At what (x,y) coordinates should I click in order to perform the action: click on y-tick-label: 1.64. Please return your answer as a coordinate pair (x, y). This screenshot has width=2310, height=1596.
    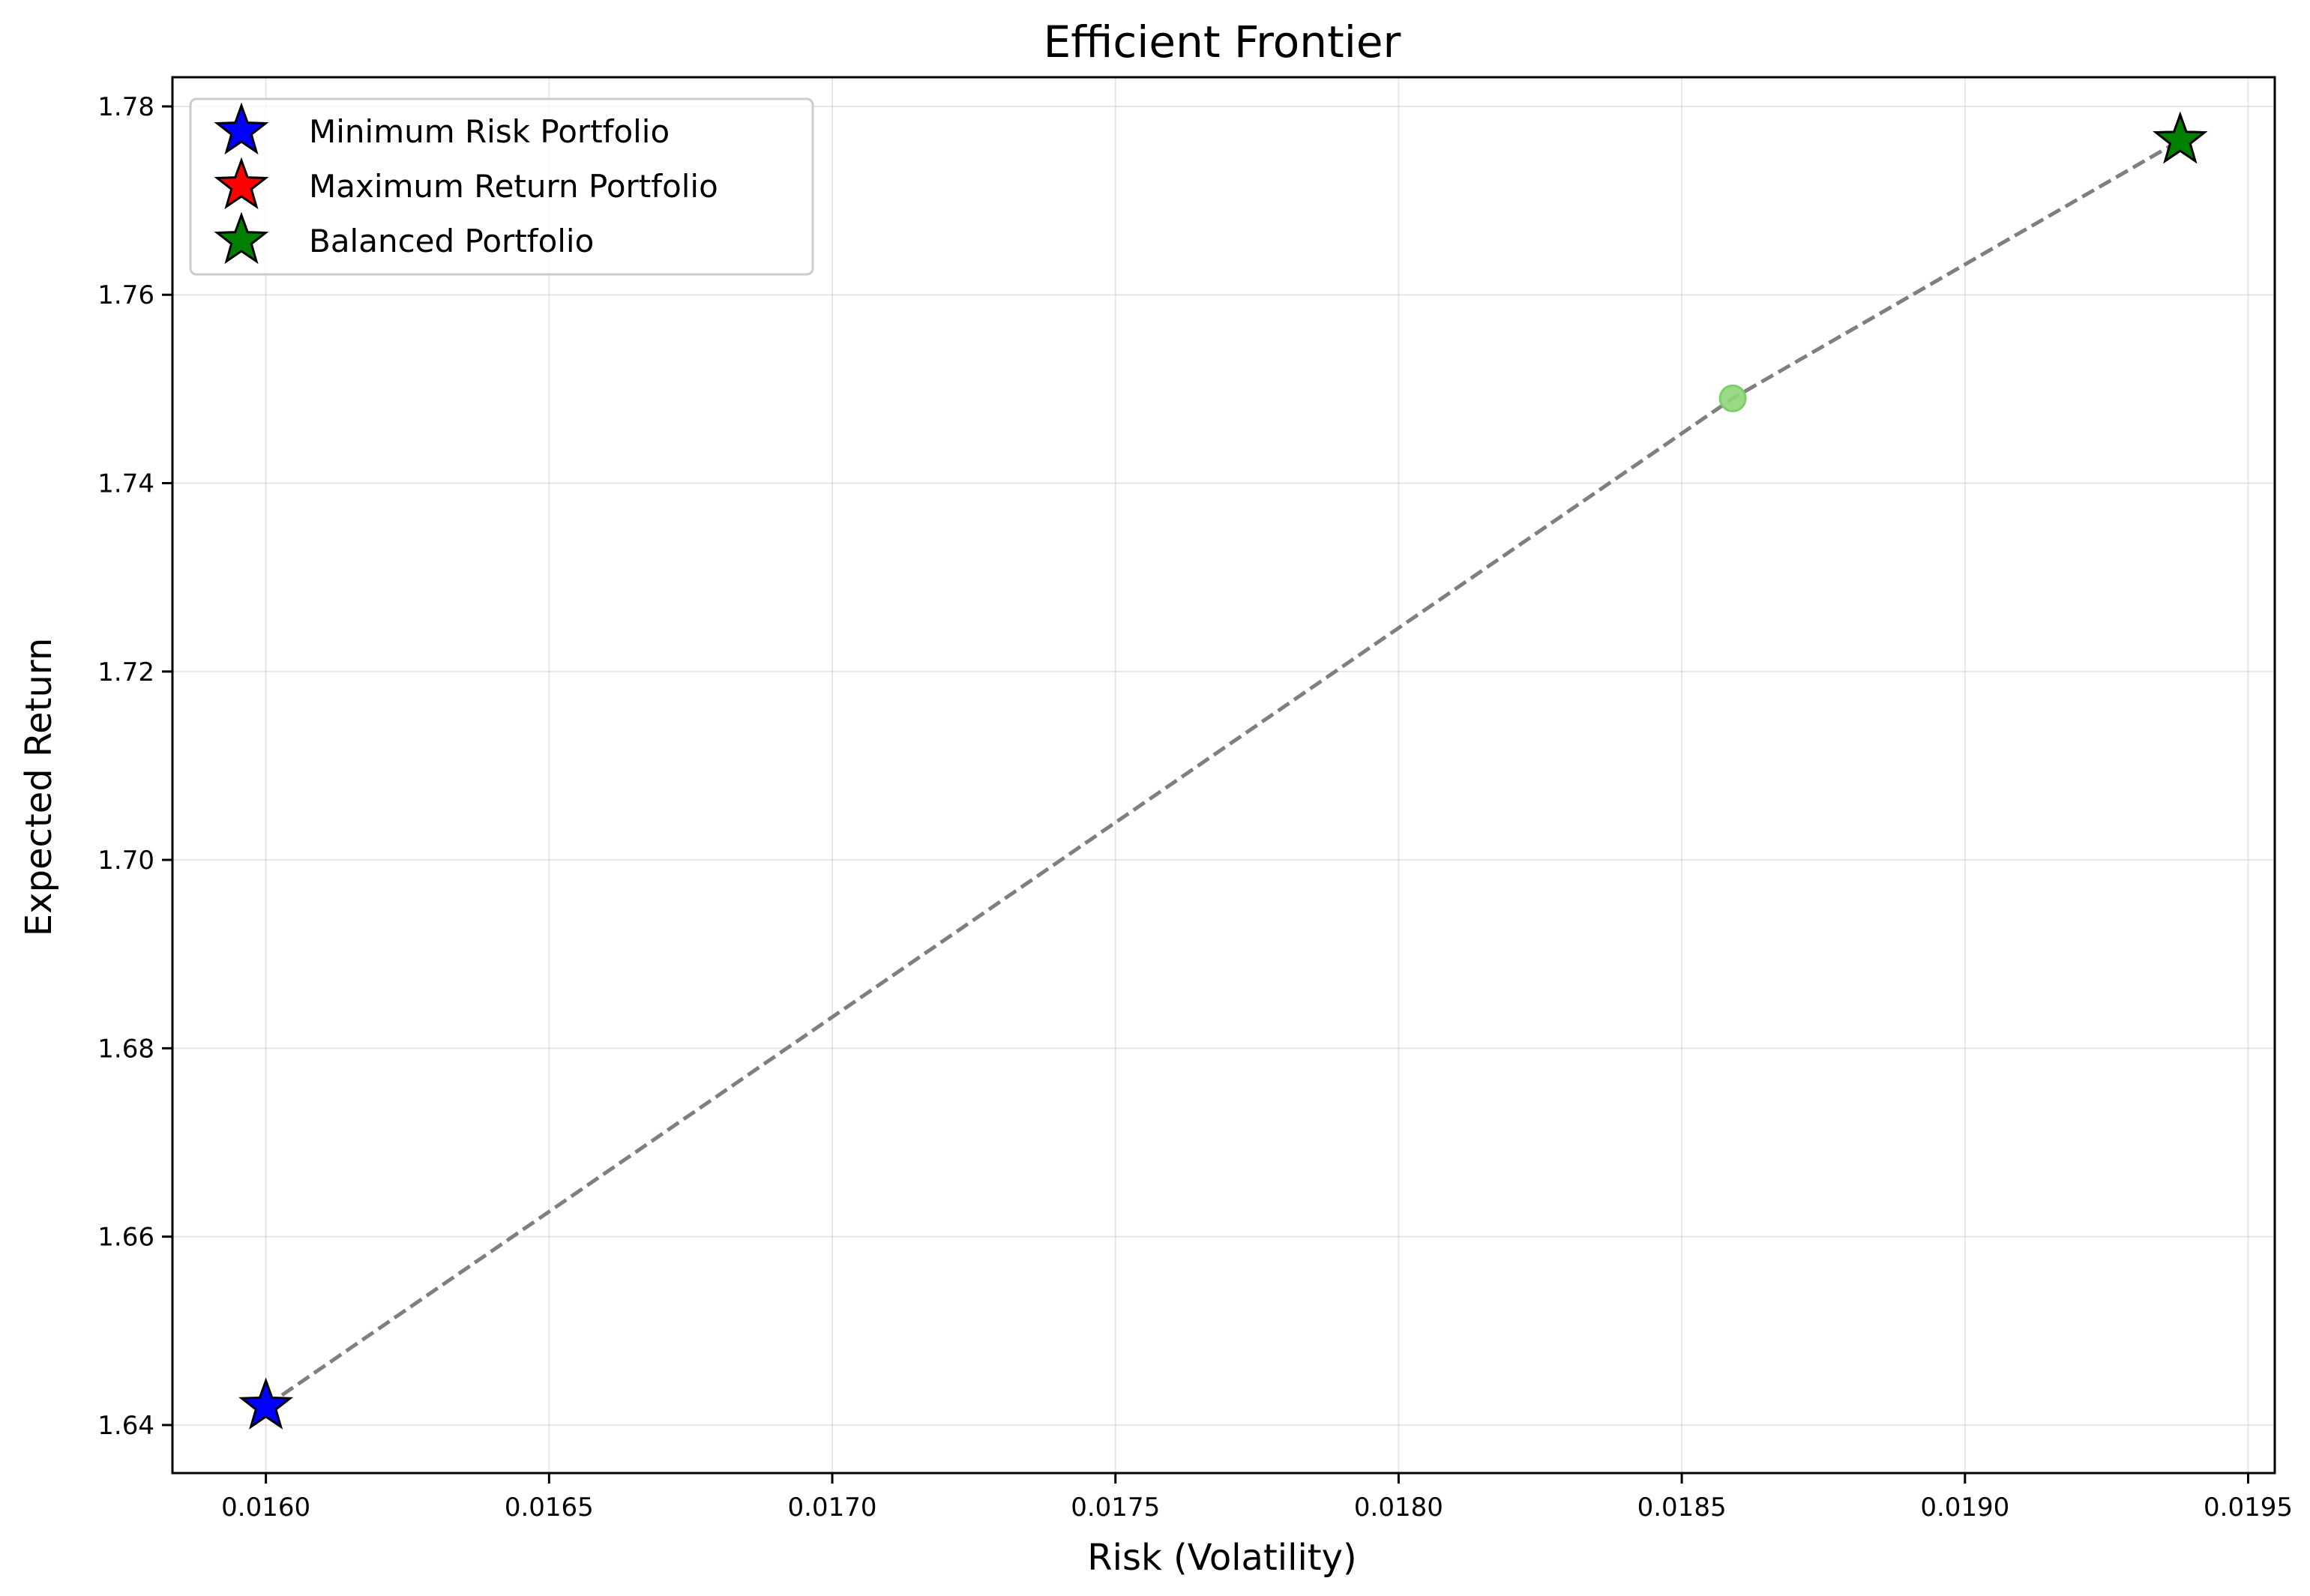
    Looking at the image, I should click on (125, 1426).